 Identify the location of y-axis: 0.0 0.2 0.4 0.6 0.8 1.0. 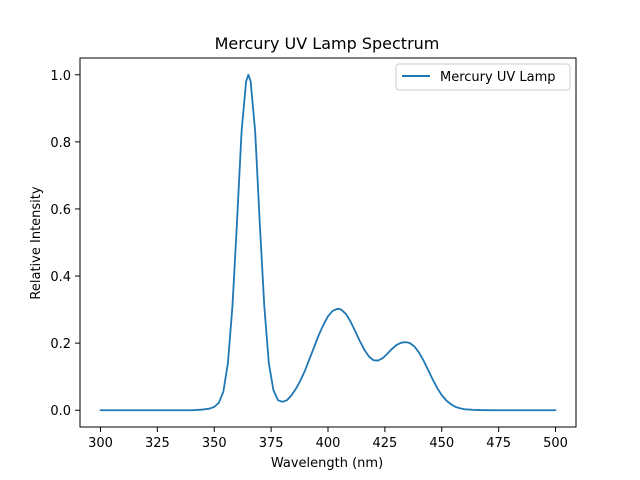
(65, 244).